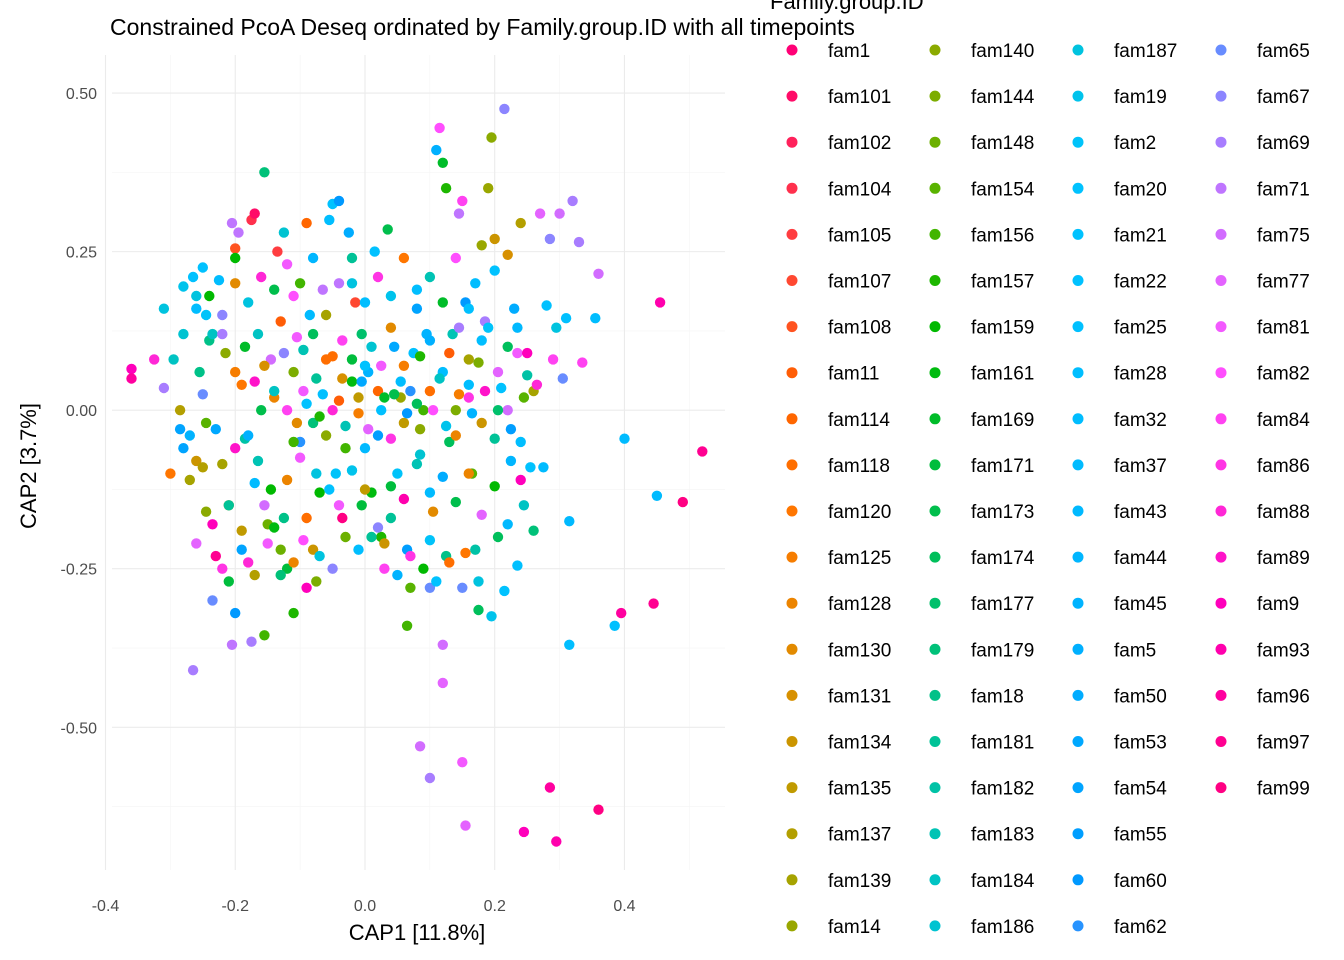  I want to click on legend-item: fam139, so click(838, 881).